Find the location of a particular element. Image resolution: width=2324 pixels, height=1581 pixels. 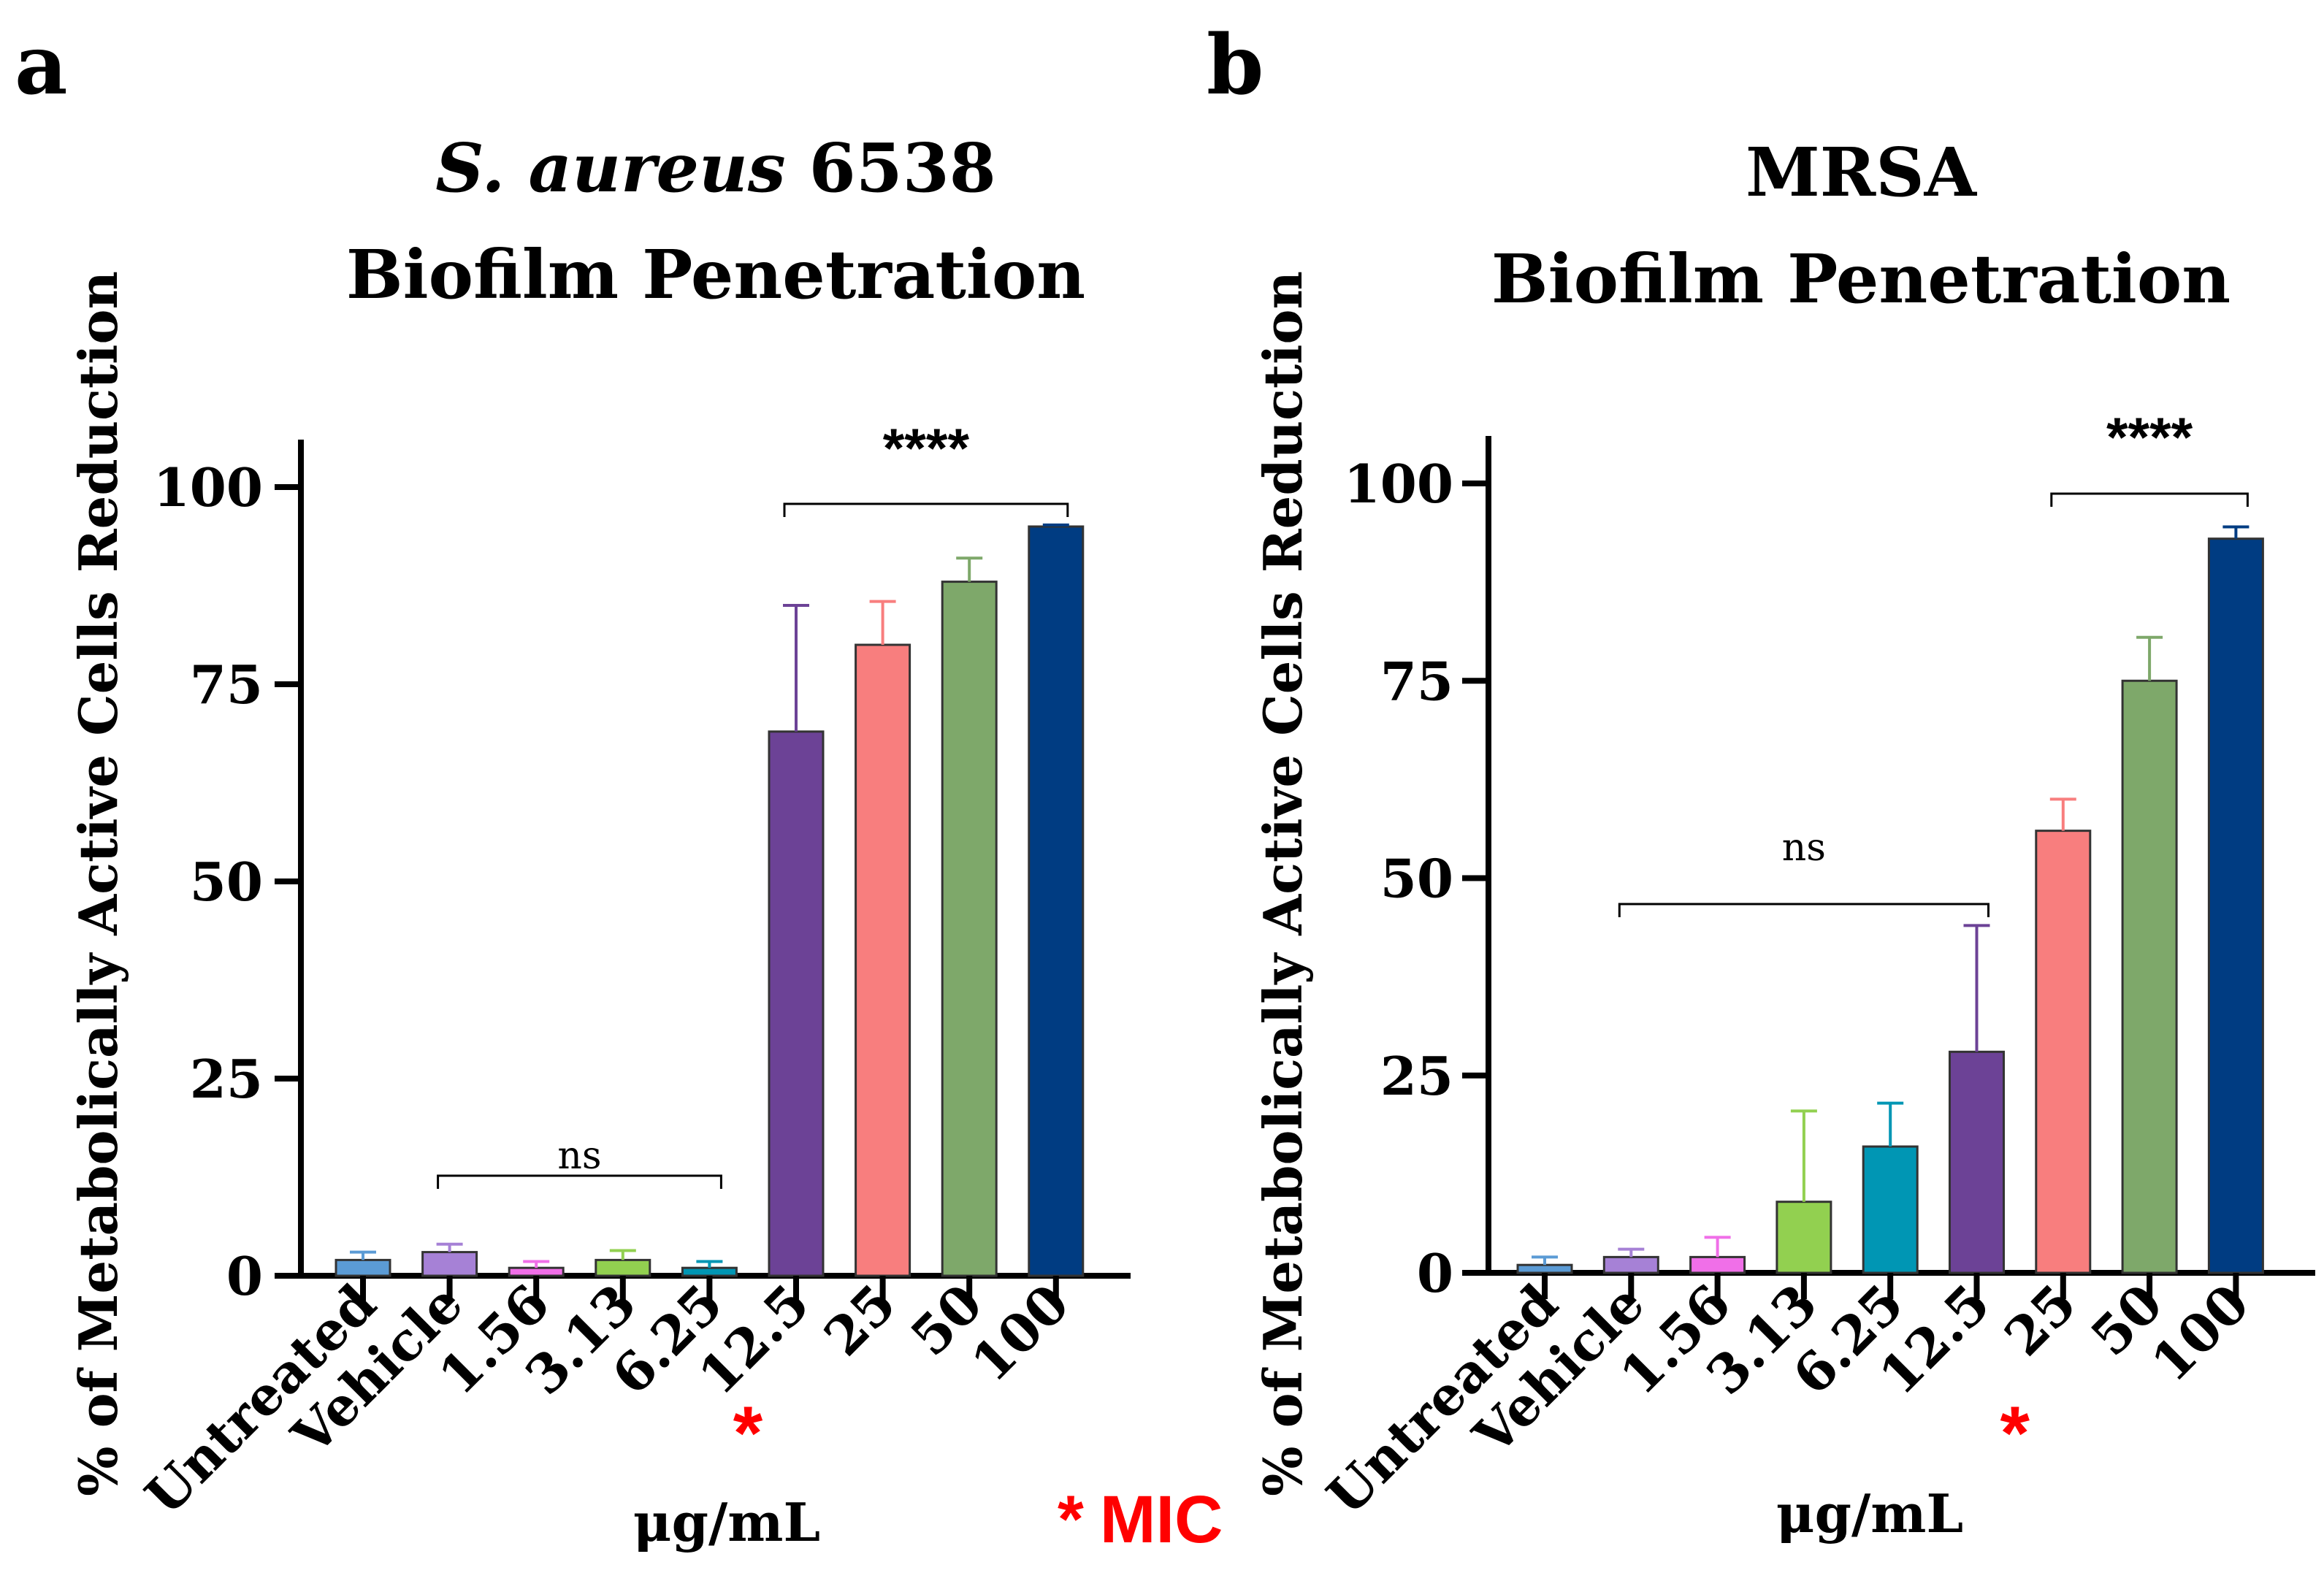

panel-label: b is located at coordinates (1235, 65).